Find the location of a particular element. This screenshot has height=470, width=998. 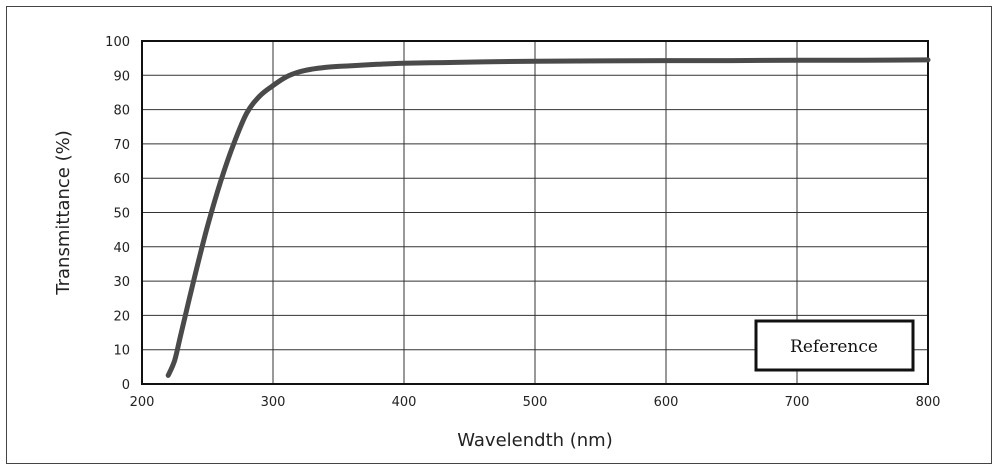

x-tick-label: 500 is located at coordinates (535, 402).